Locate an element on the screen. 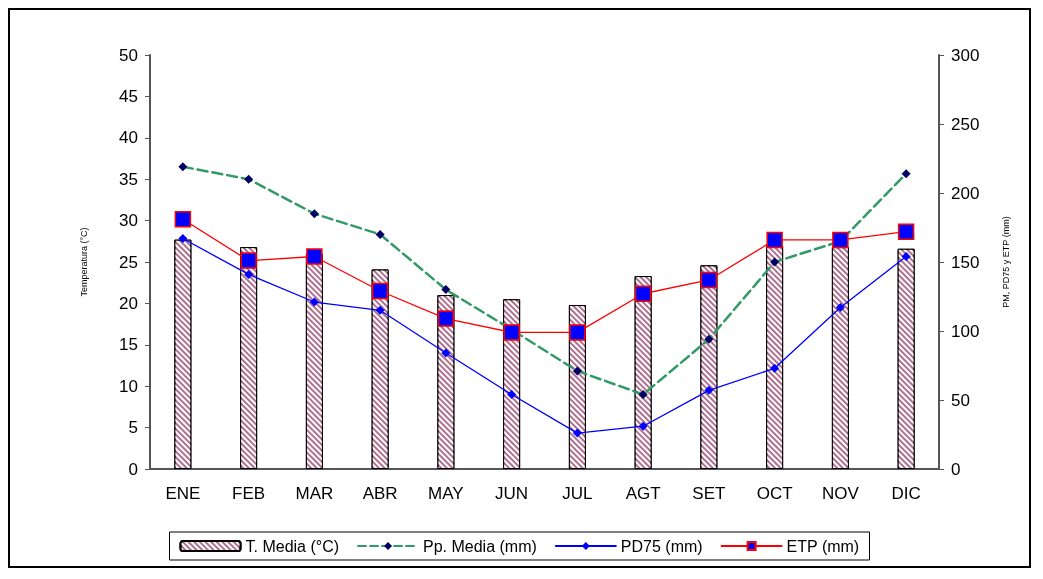 Image resolution: width=1043 pixels, height=579 pixels. y2-tick-label: 0 is located at coordinates (956, 469).